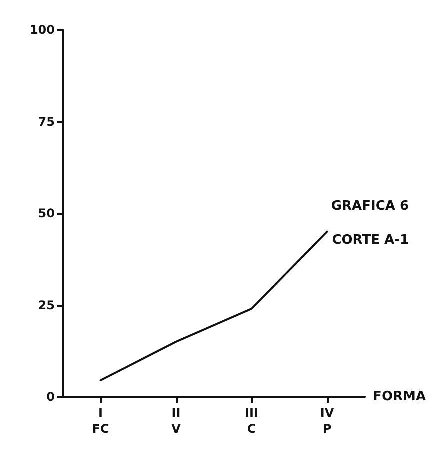 This screenshot has width=437, height=455. I want to click on y-tick-label: 50, so click(46, 213).